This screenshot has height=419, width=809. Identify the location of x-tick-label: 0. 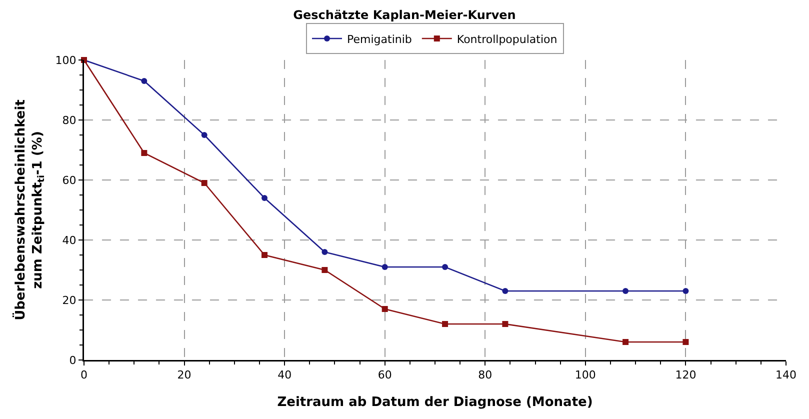
(84, 375).